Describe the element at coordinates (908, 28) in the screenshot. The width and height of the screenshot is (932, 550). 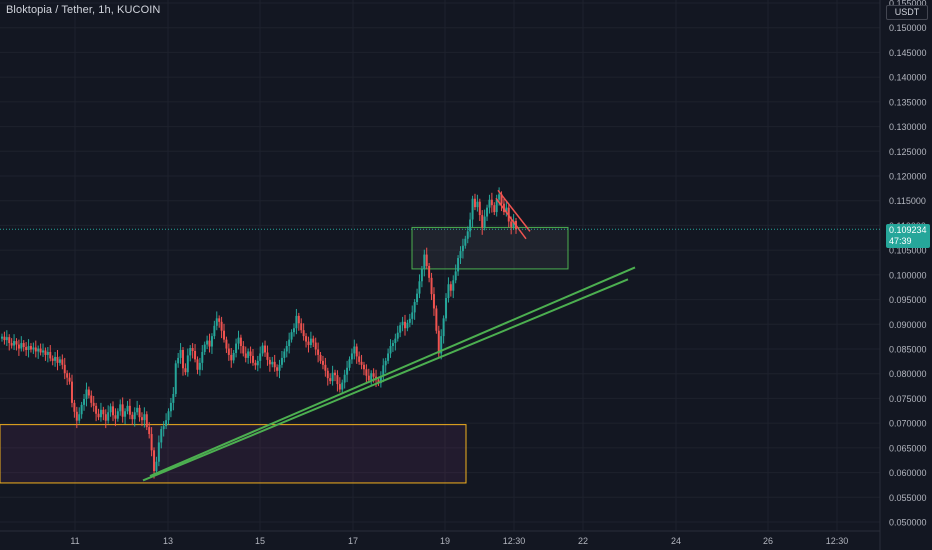
I see `price-tick-label: 0.150000` at that location.